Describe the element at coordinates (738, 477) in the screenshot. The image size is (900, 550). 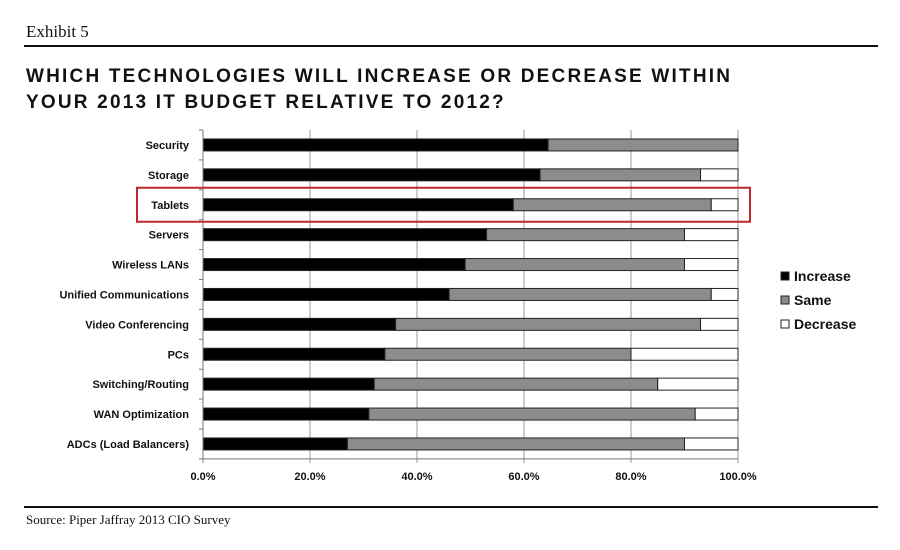
I see `x-tick-label: 100.0%` at that location.